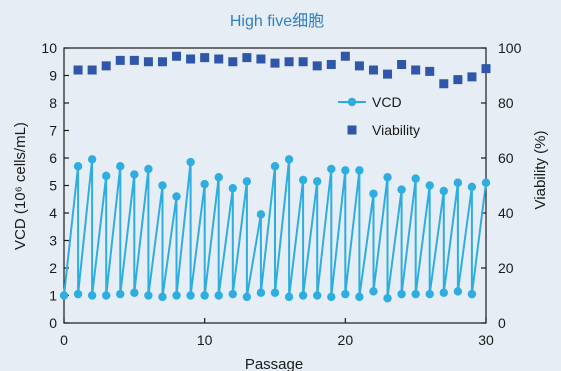 The image size is (561, 371). What do you see at coordinates (379, 116) in the screenshot?
I see `legend: VCD Viability` at bounding box center [379, 116].